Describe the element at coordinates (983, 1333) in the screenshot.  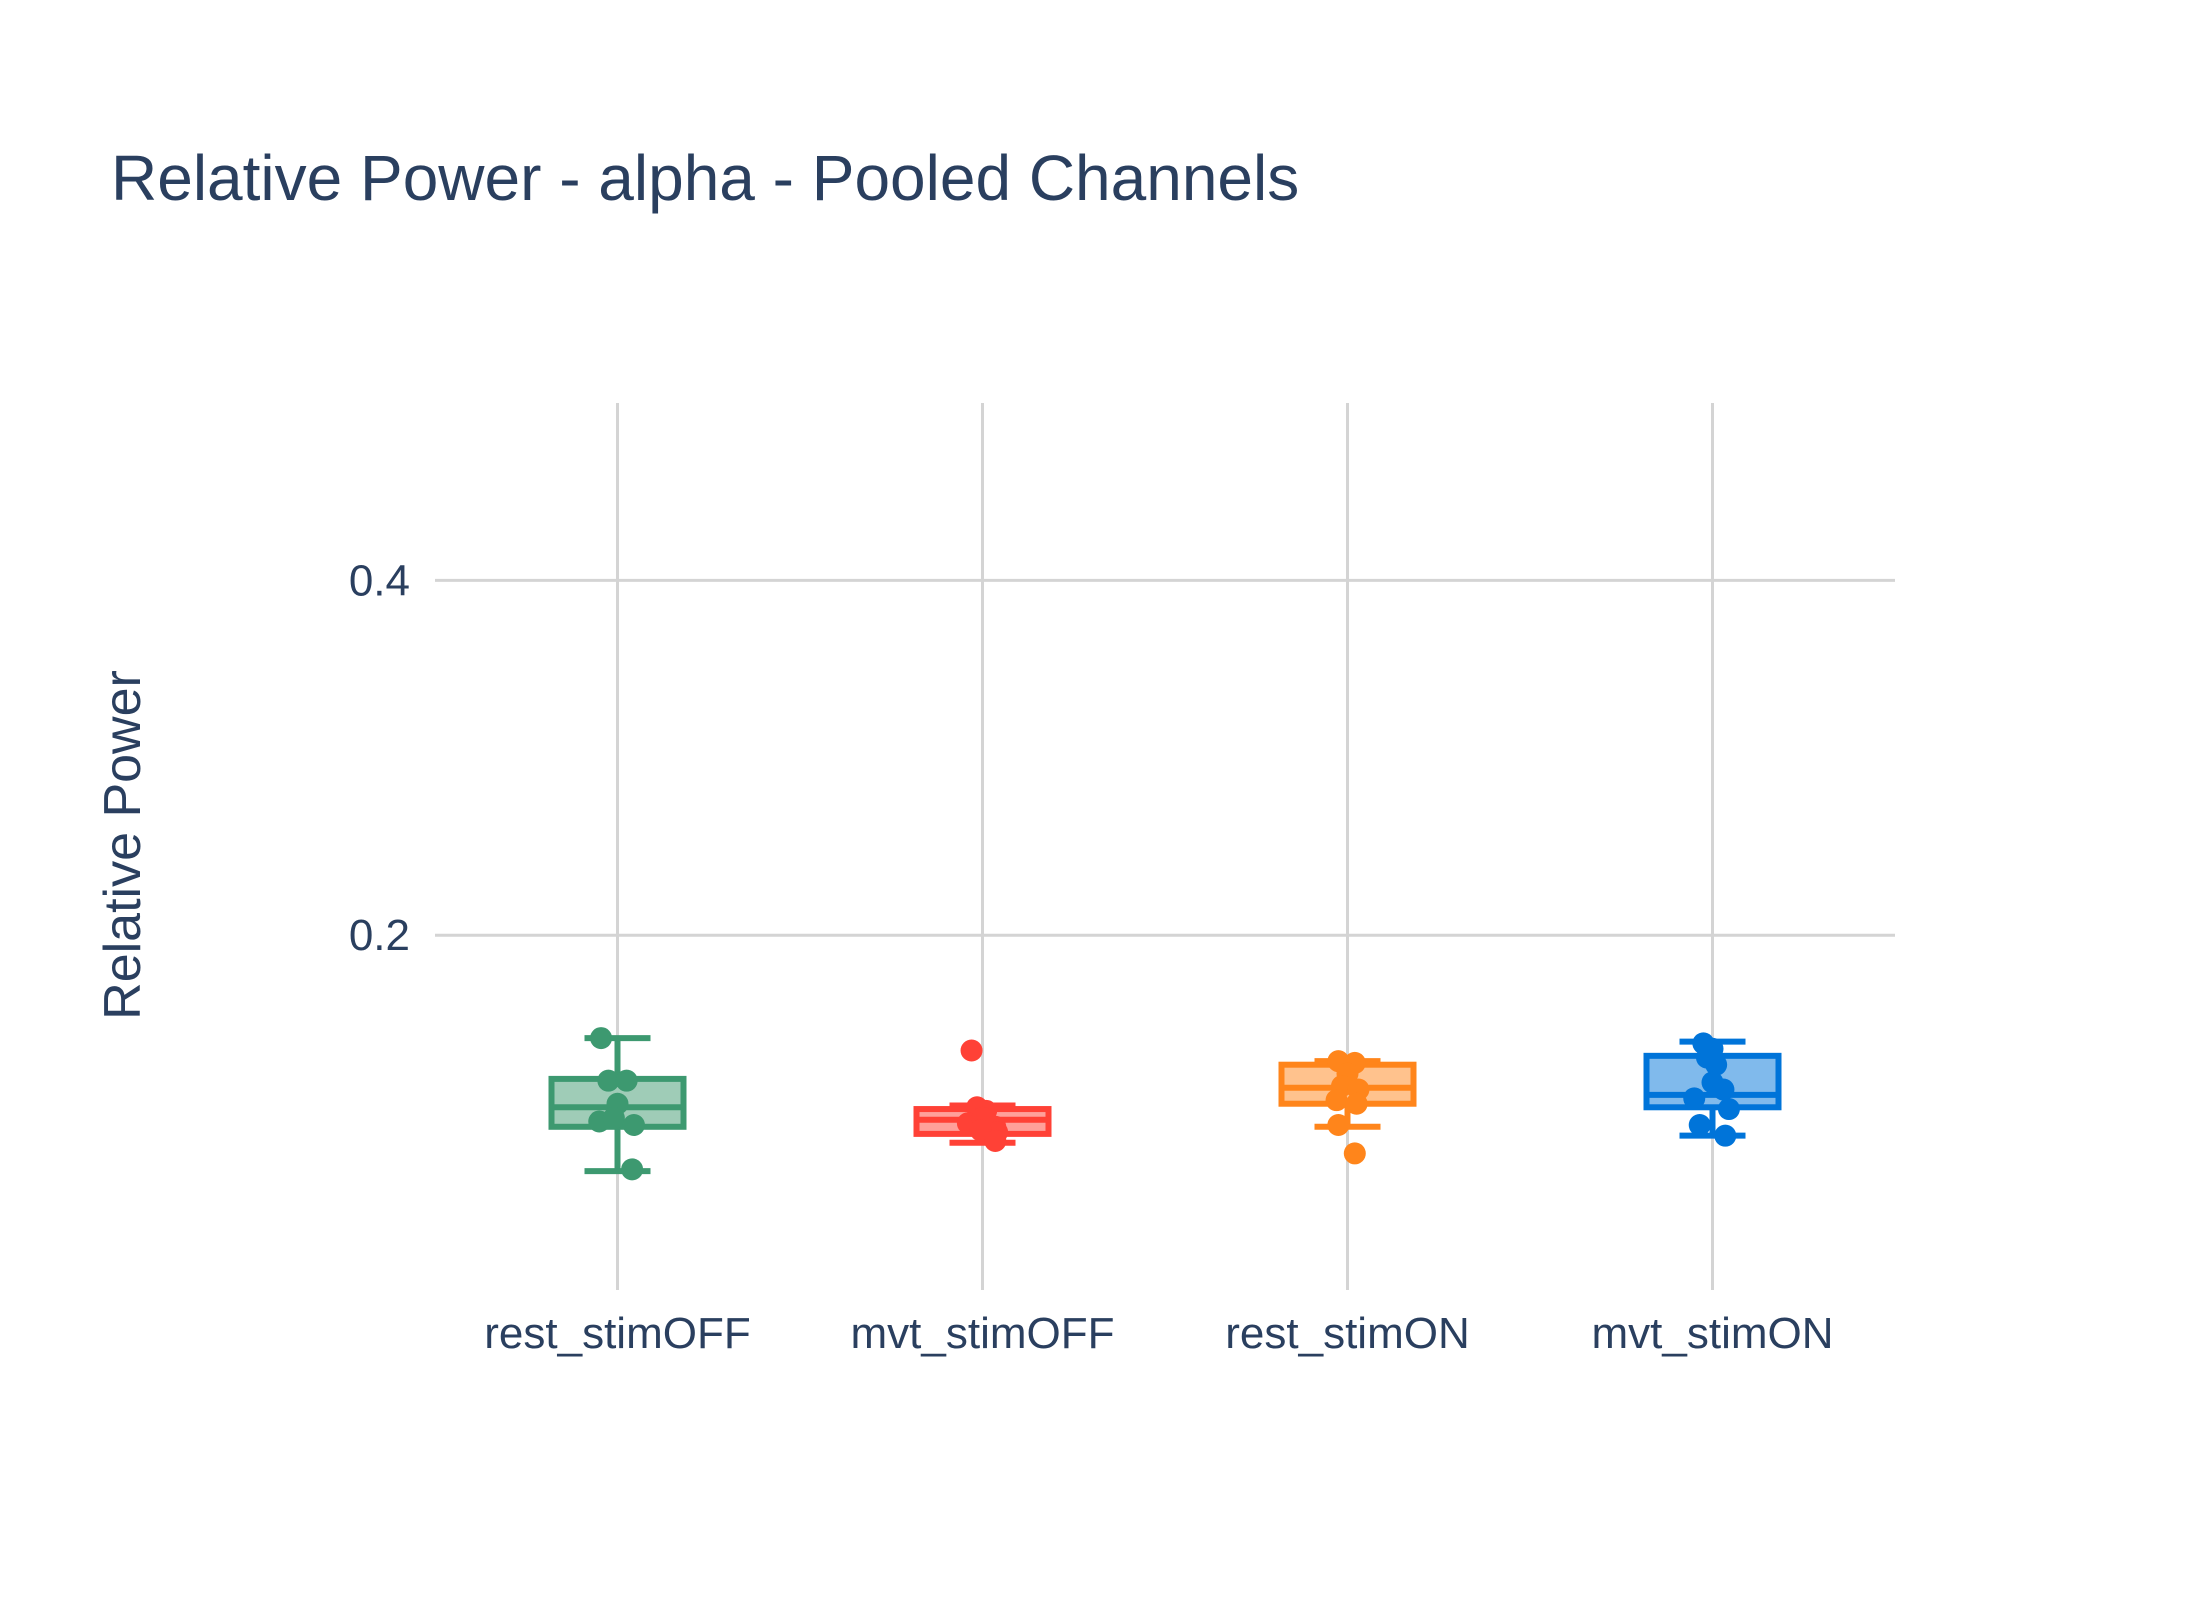
I see `x-tick-label: mvt_stimOFF` at that location.